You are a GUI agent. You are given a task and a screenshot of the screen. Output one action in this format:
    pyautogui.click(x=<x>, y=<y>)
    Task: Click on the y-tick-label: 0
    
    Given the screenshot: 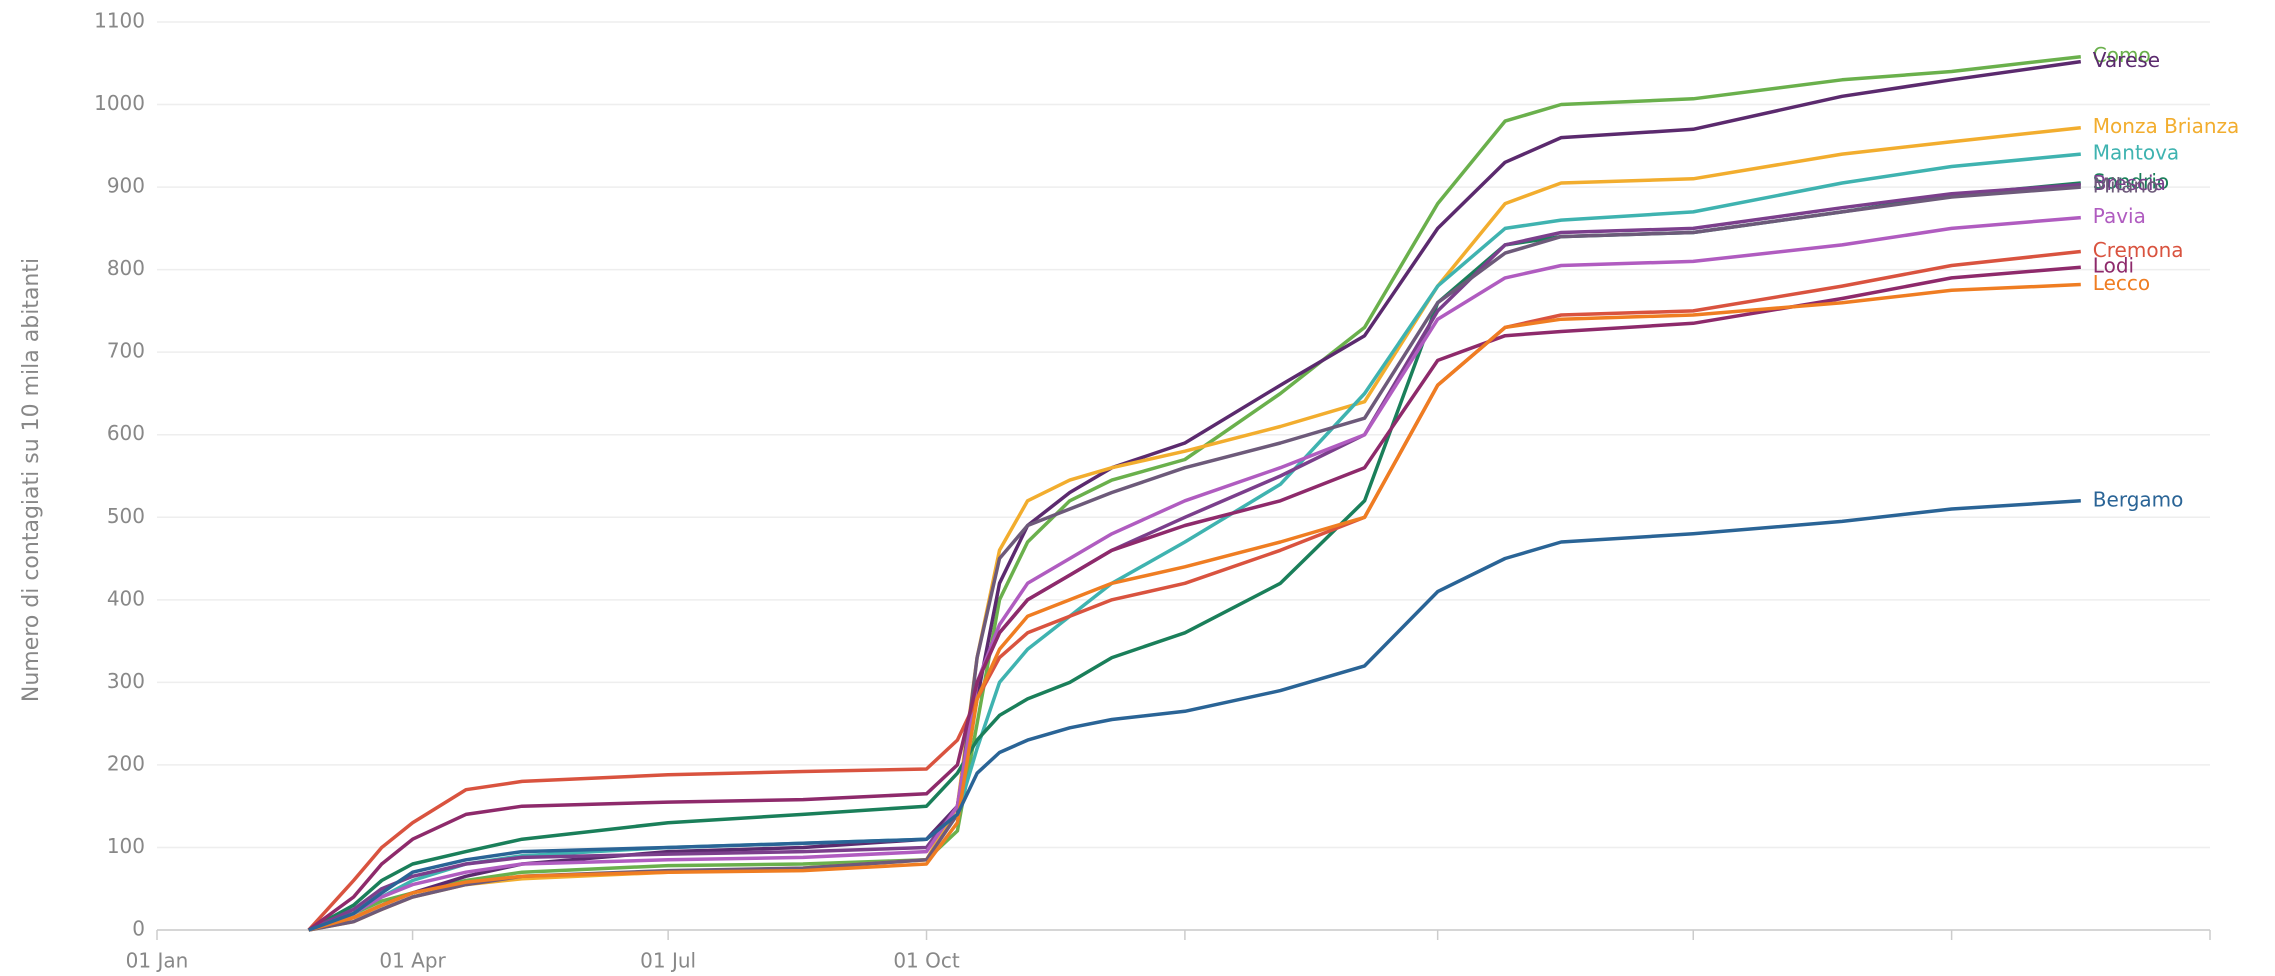 What is the action you would take?
    pyautogui.click(x=138, y=929)
    